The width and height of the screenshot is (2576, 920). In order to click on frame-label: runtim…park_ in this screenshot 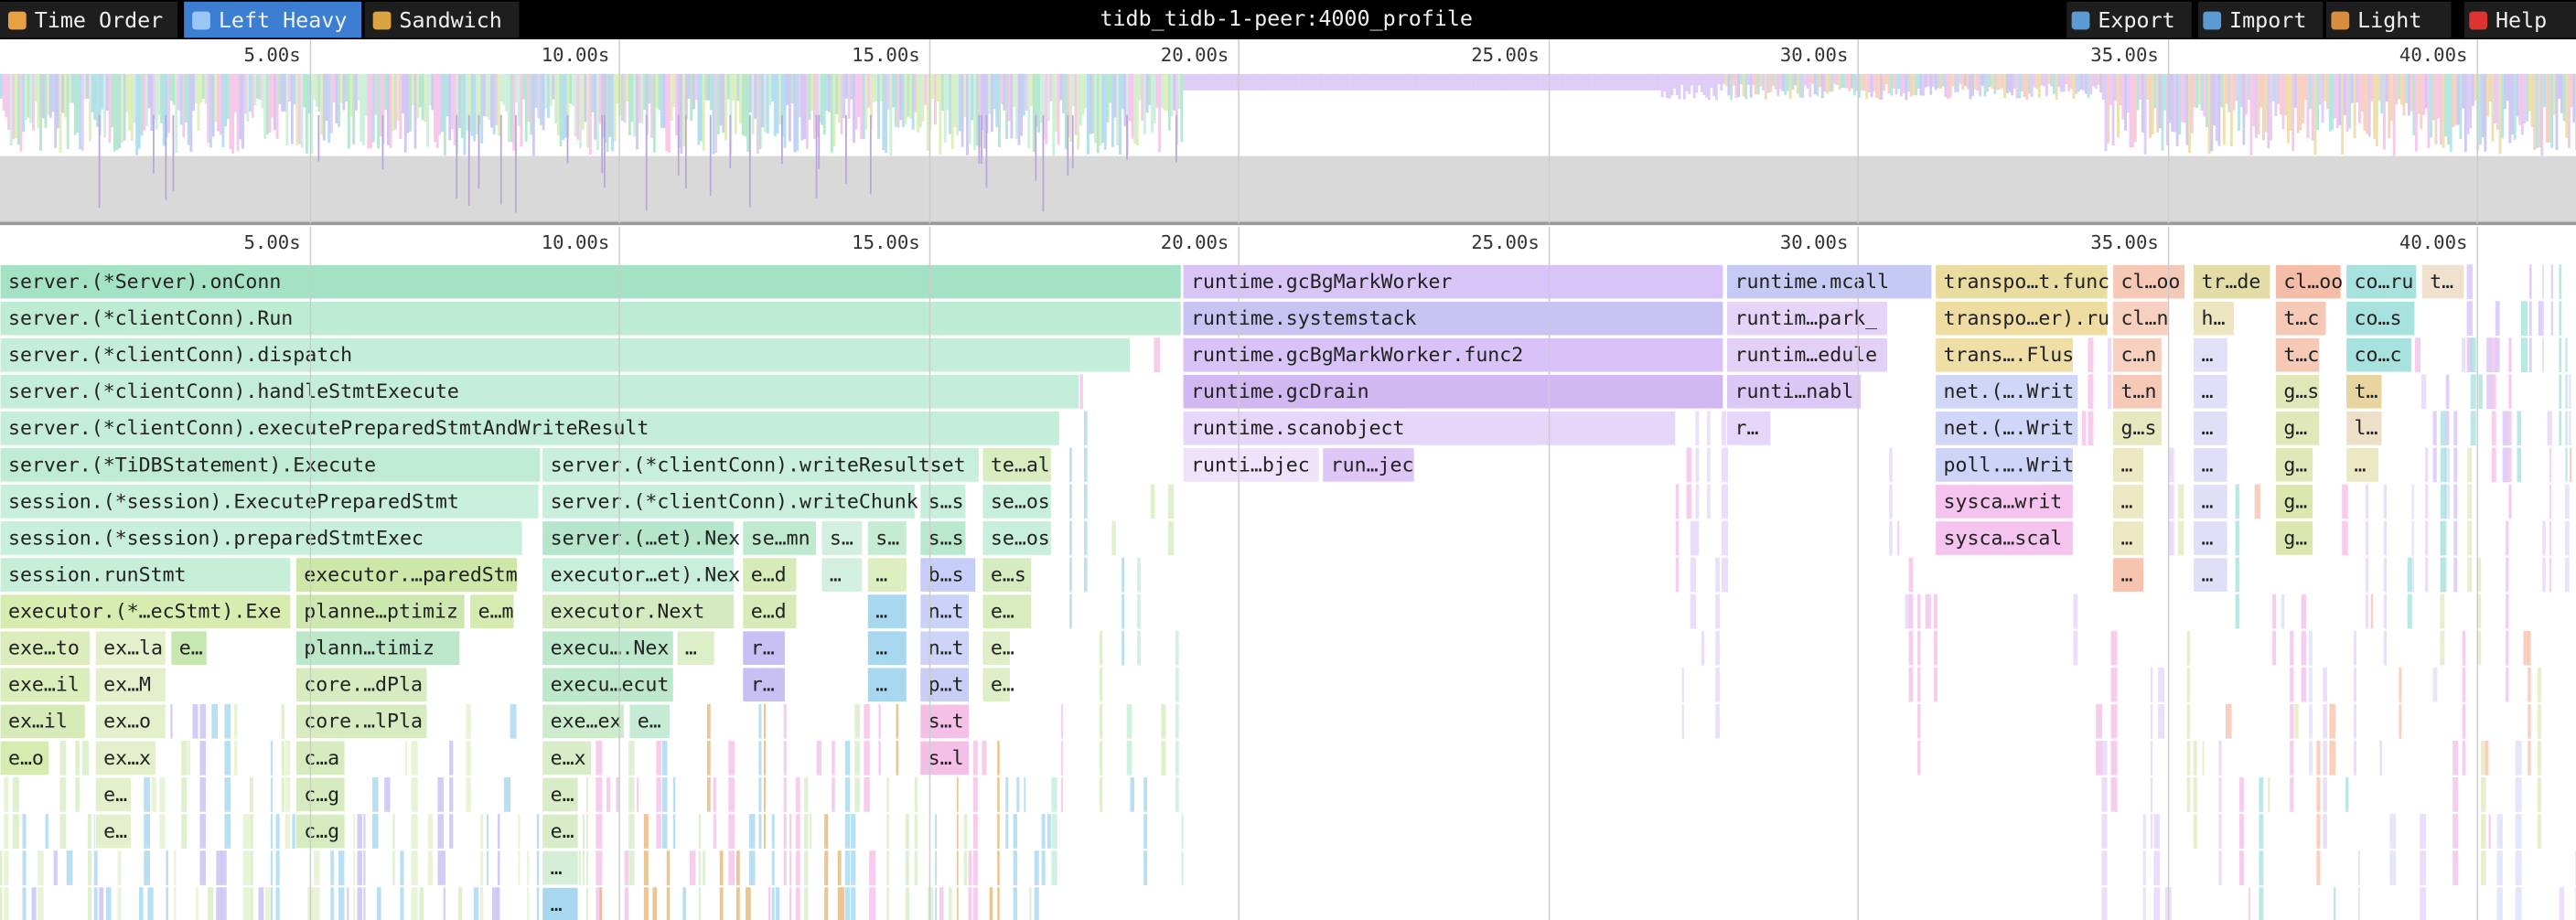, I will do `click(1805, 318)`.